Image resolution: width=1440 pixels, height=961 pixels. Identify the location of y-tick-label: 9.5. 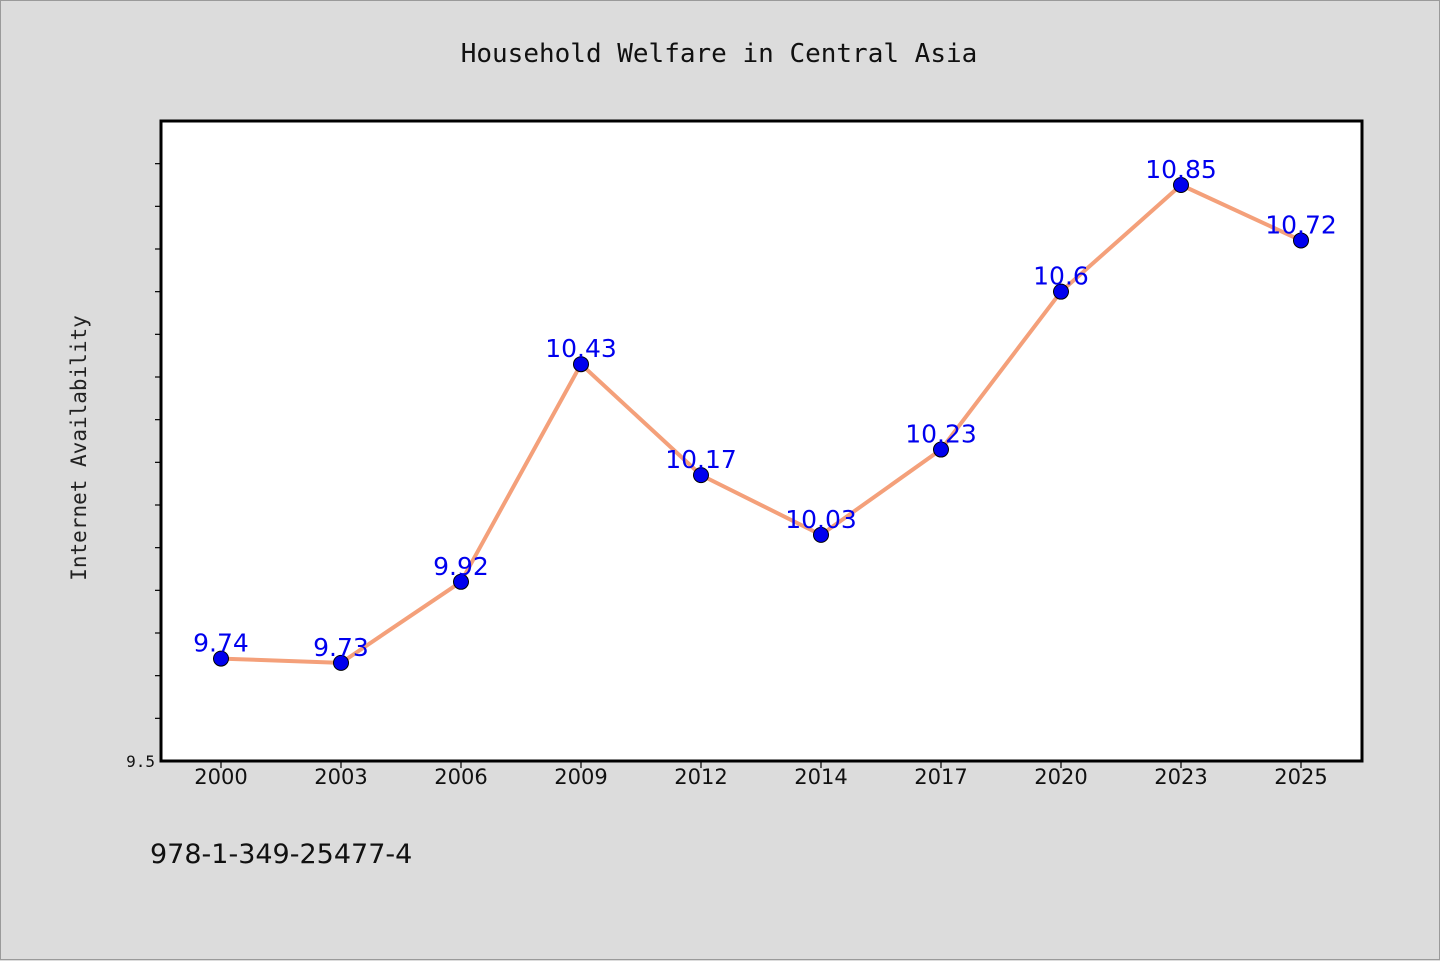
(140, 761).